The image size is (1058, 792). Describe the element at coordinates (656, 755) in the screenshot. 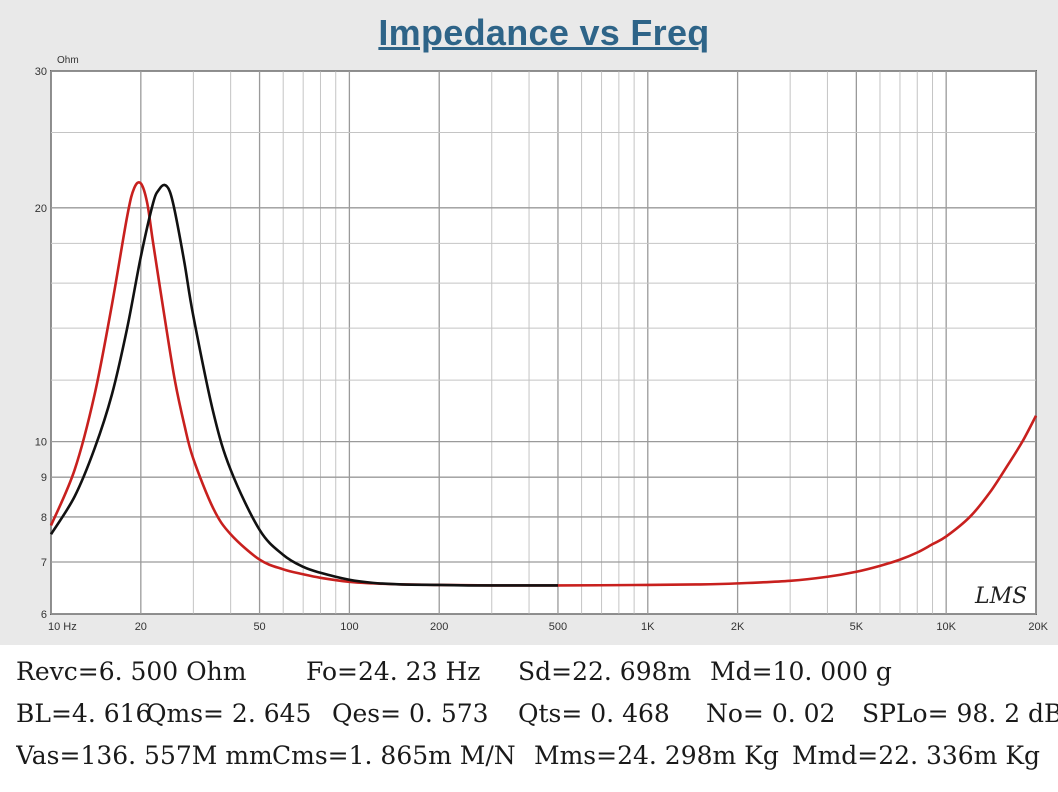

I see `param-mms: Mms=24. 298m Kg` at that location.